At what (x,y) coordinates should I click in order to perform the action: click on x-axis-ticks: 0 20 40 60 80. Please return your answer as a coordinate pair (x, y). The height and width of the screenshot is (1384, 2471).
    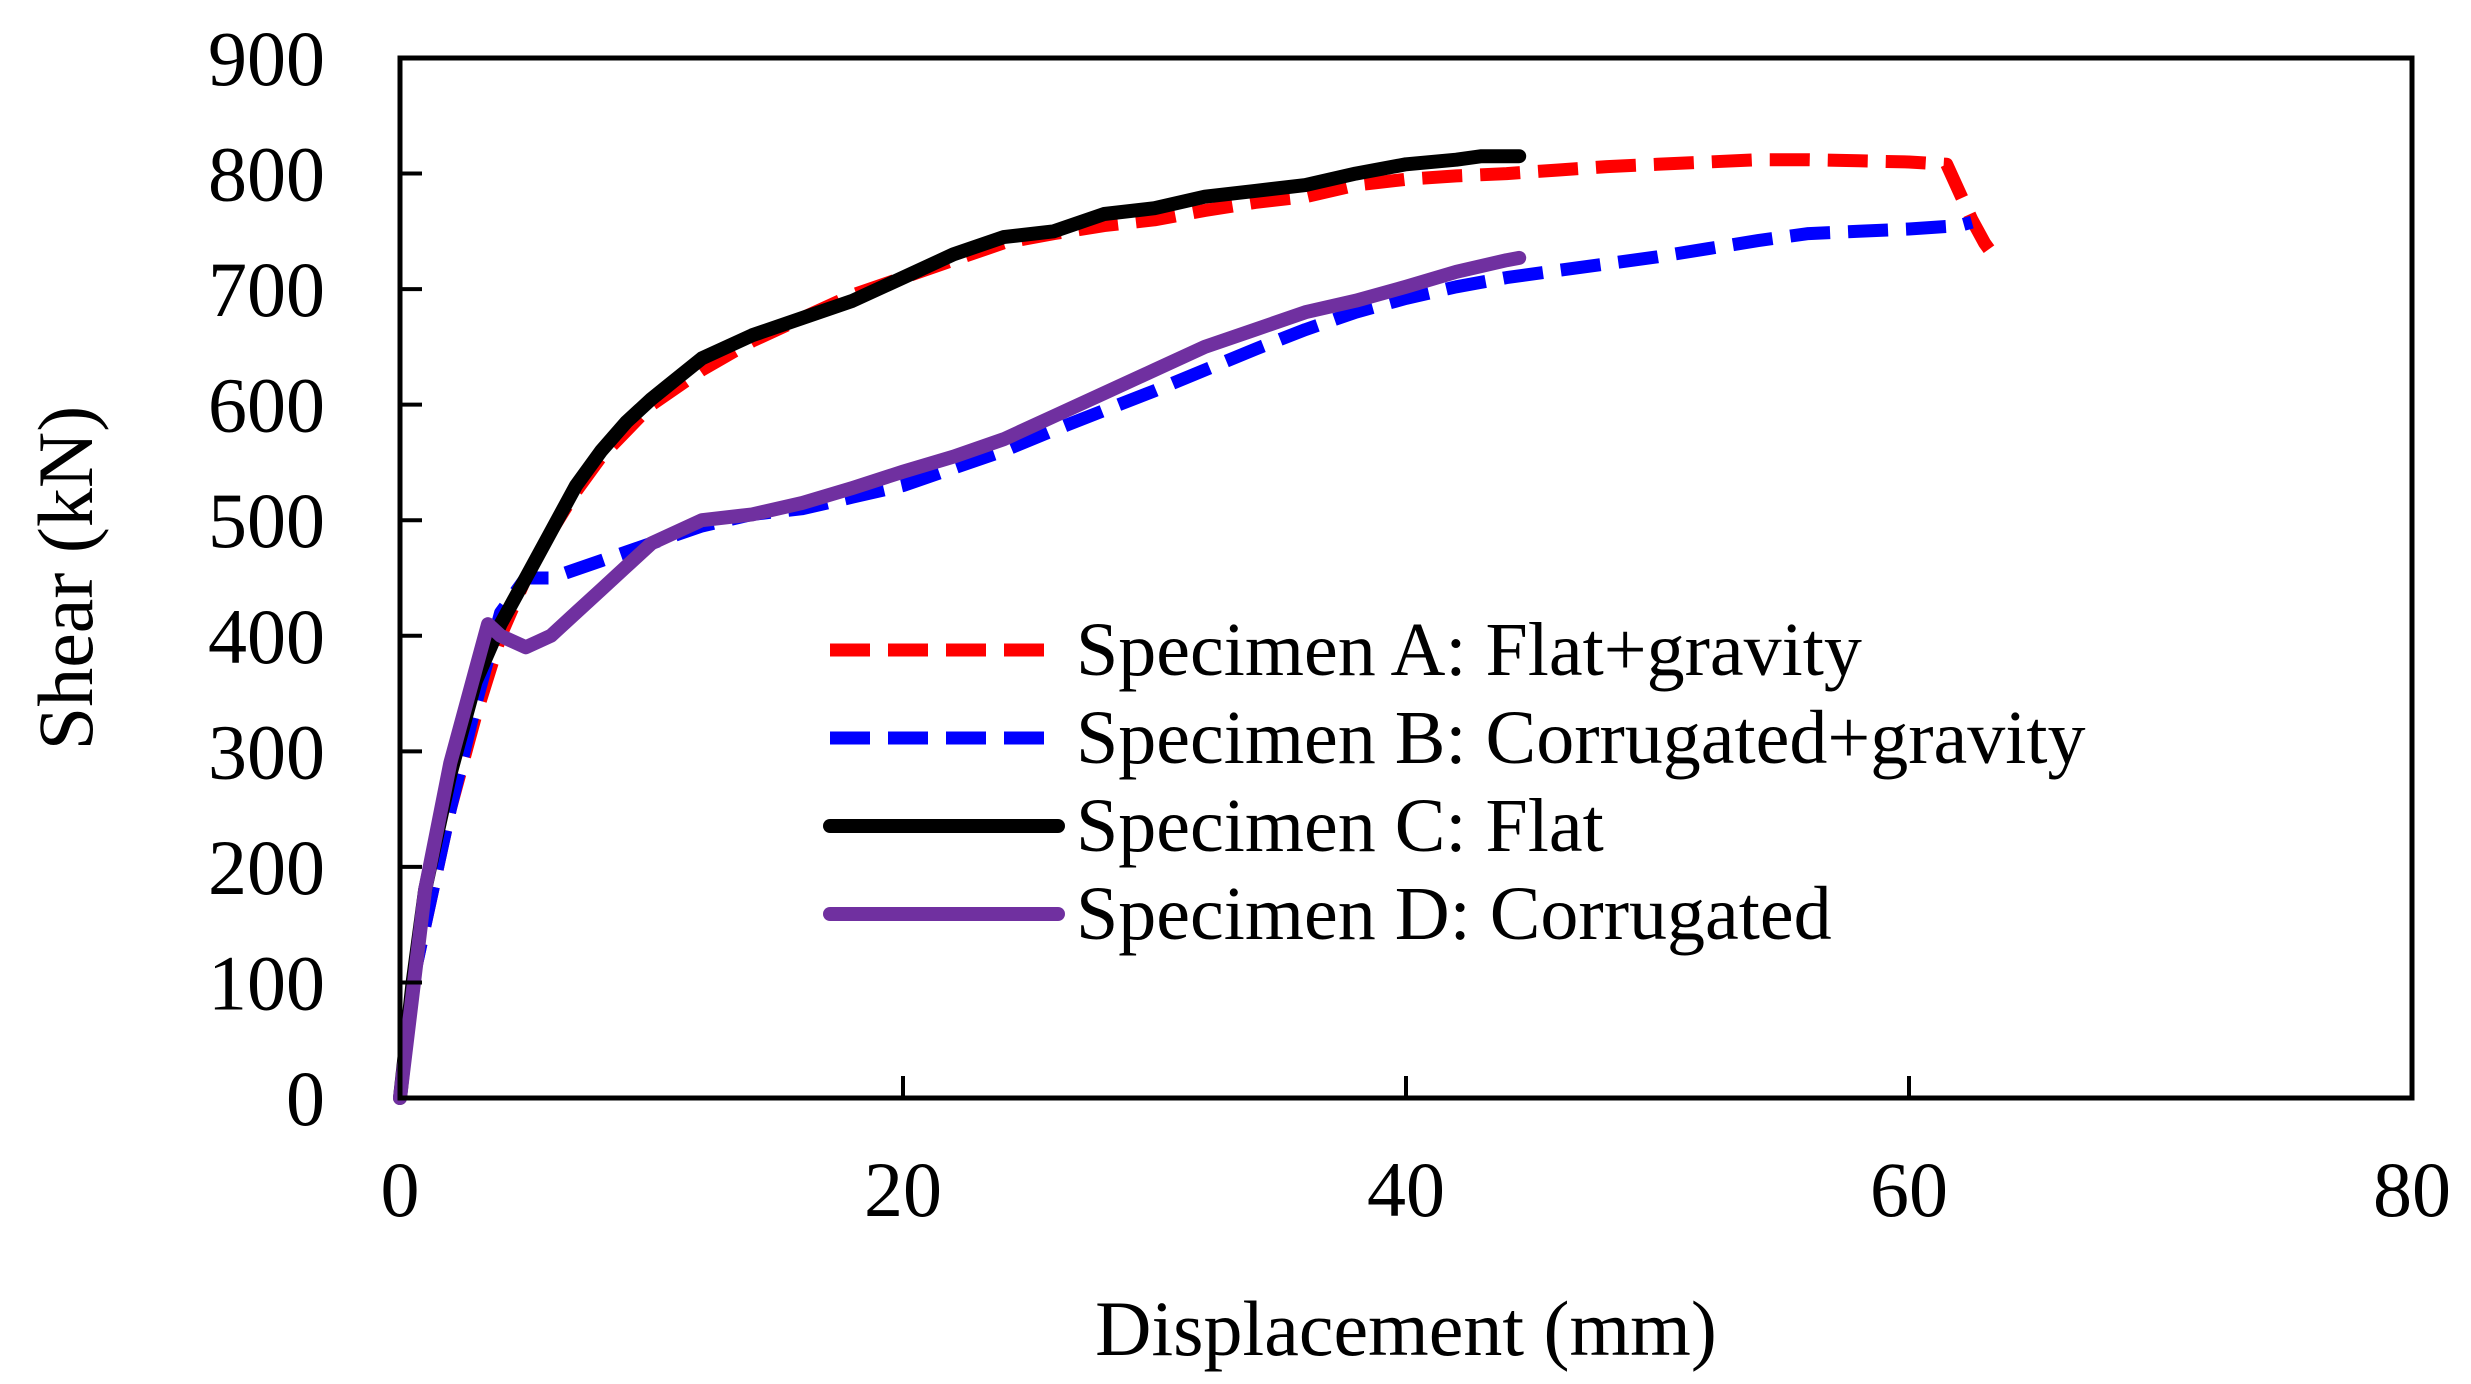
    Looking at the image, I should click on (1416, 1154).